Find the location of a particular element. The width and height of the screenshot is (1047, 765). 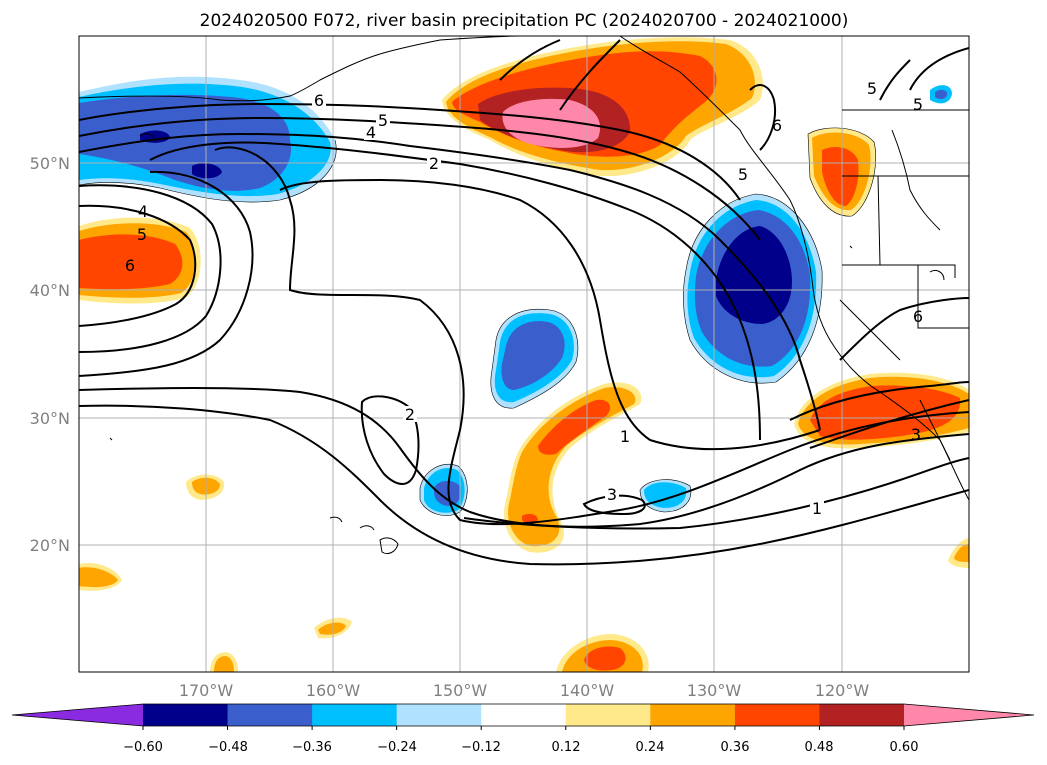

lat-label: 20°N is located at coordinates (50, 545).